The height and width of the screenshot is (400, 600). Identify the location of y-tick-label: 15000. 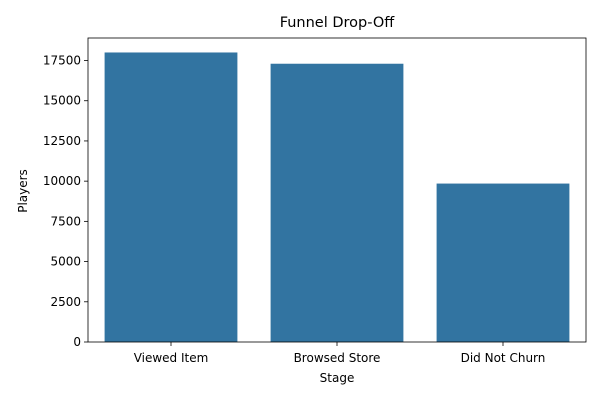
(62, 101).